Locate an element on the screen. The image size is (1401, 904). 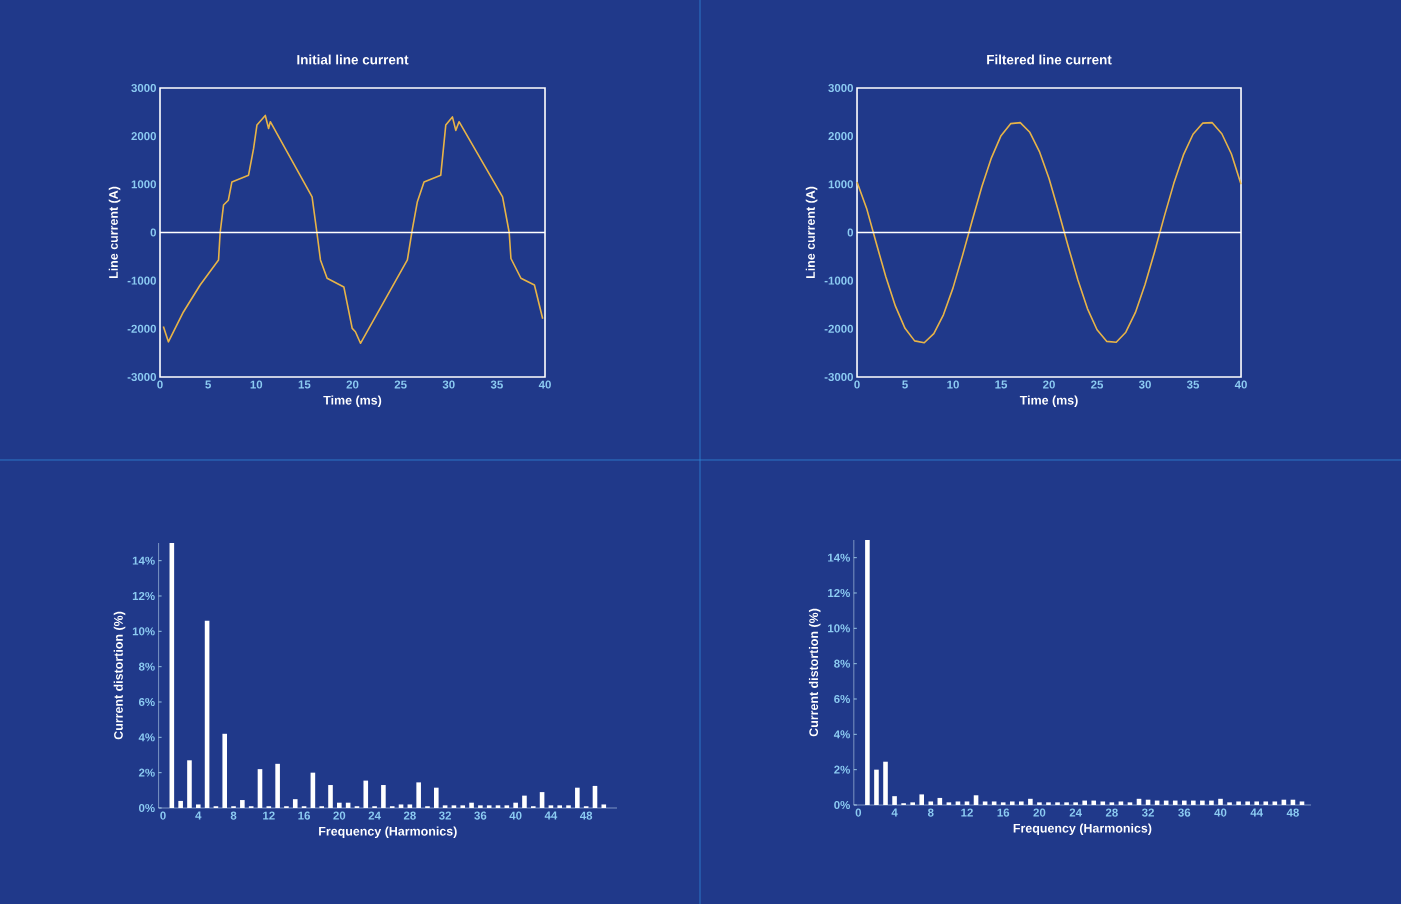
y-tick-label: 3000 is located at coordinates (841, 88).